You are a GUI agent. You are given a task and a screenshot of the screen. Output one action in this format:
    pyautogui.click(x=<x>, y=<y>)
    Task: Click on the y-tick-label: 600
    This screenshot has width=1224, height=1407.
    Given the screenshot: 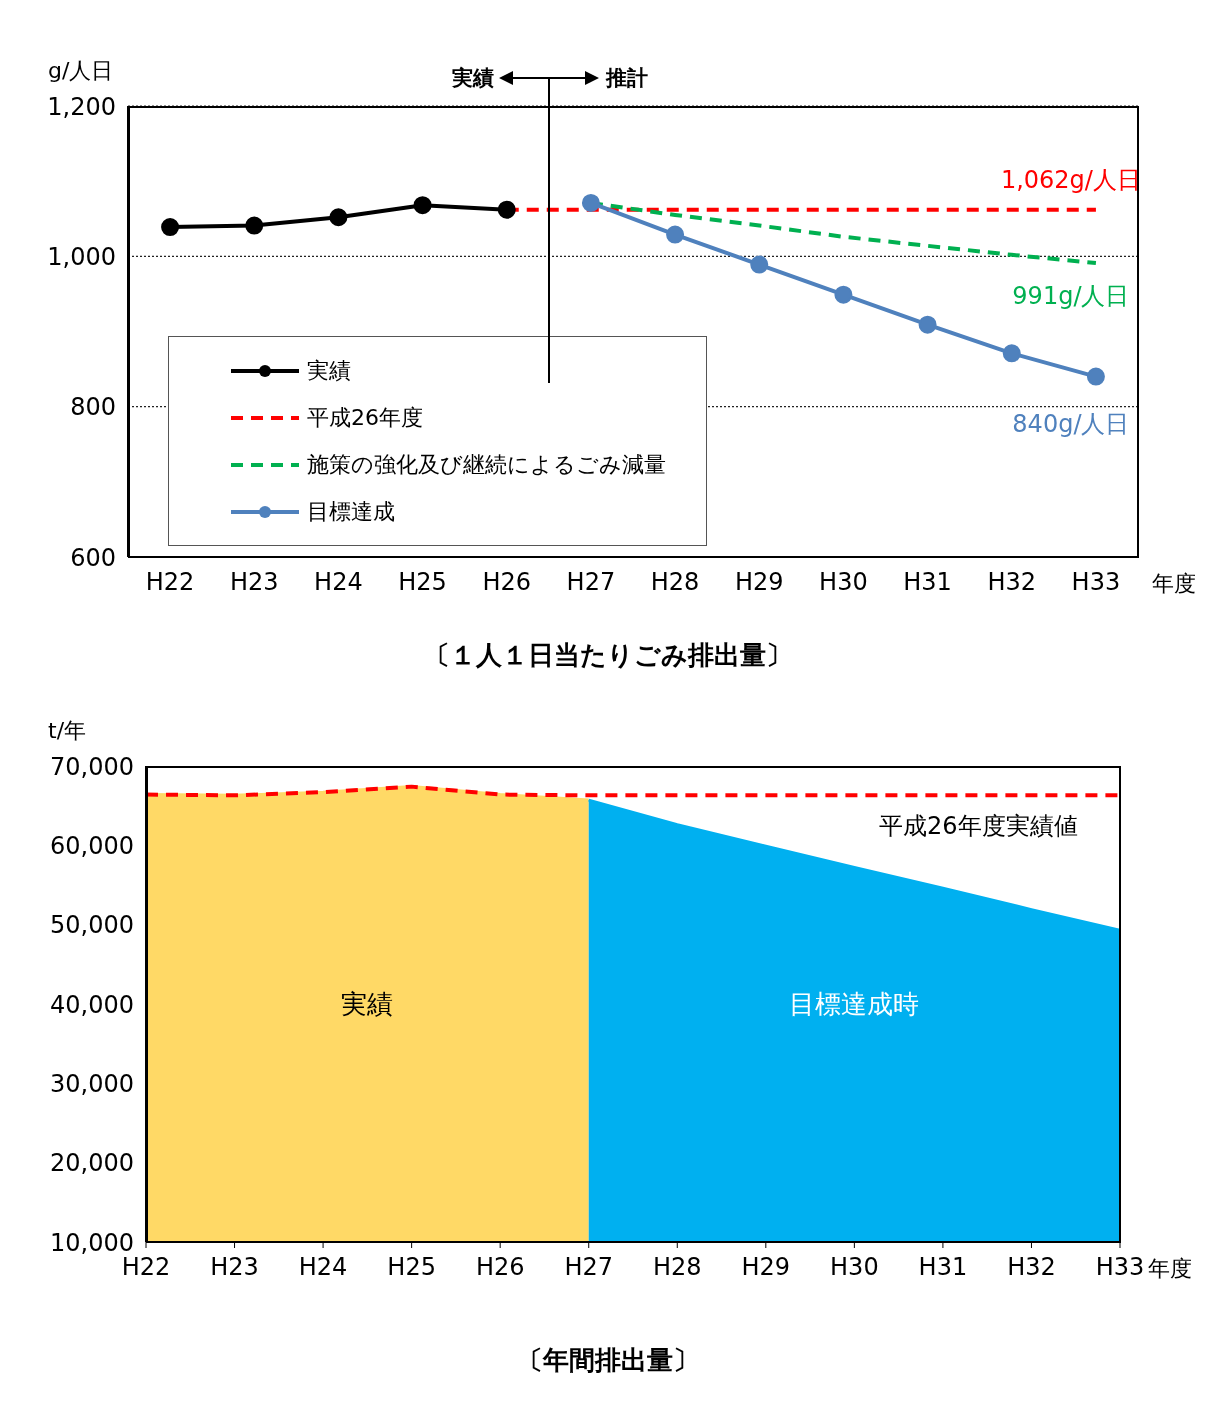 What is the action you would take?
    pyautogui.click(x=93, y=557)
    